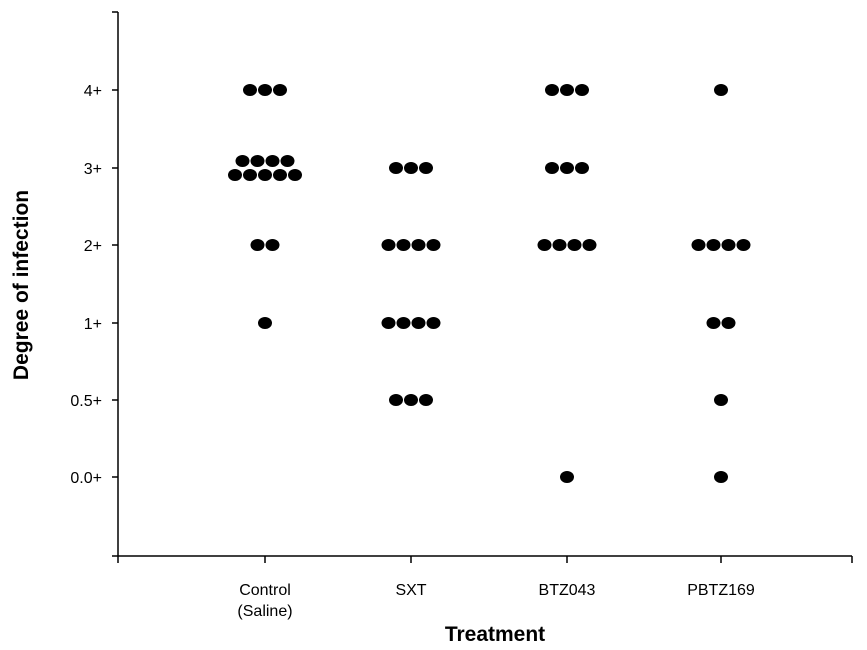 Image resolution: width=867 pixels, height=650 pixels. What do you see at coordinates (721, 590) in the screenshot?
I see `x-tick-label: PBTZ169` at bounding box center [721, 590].